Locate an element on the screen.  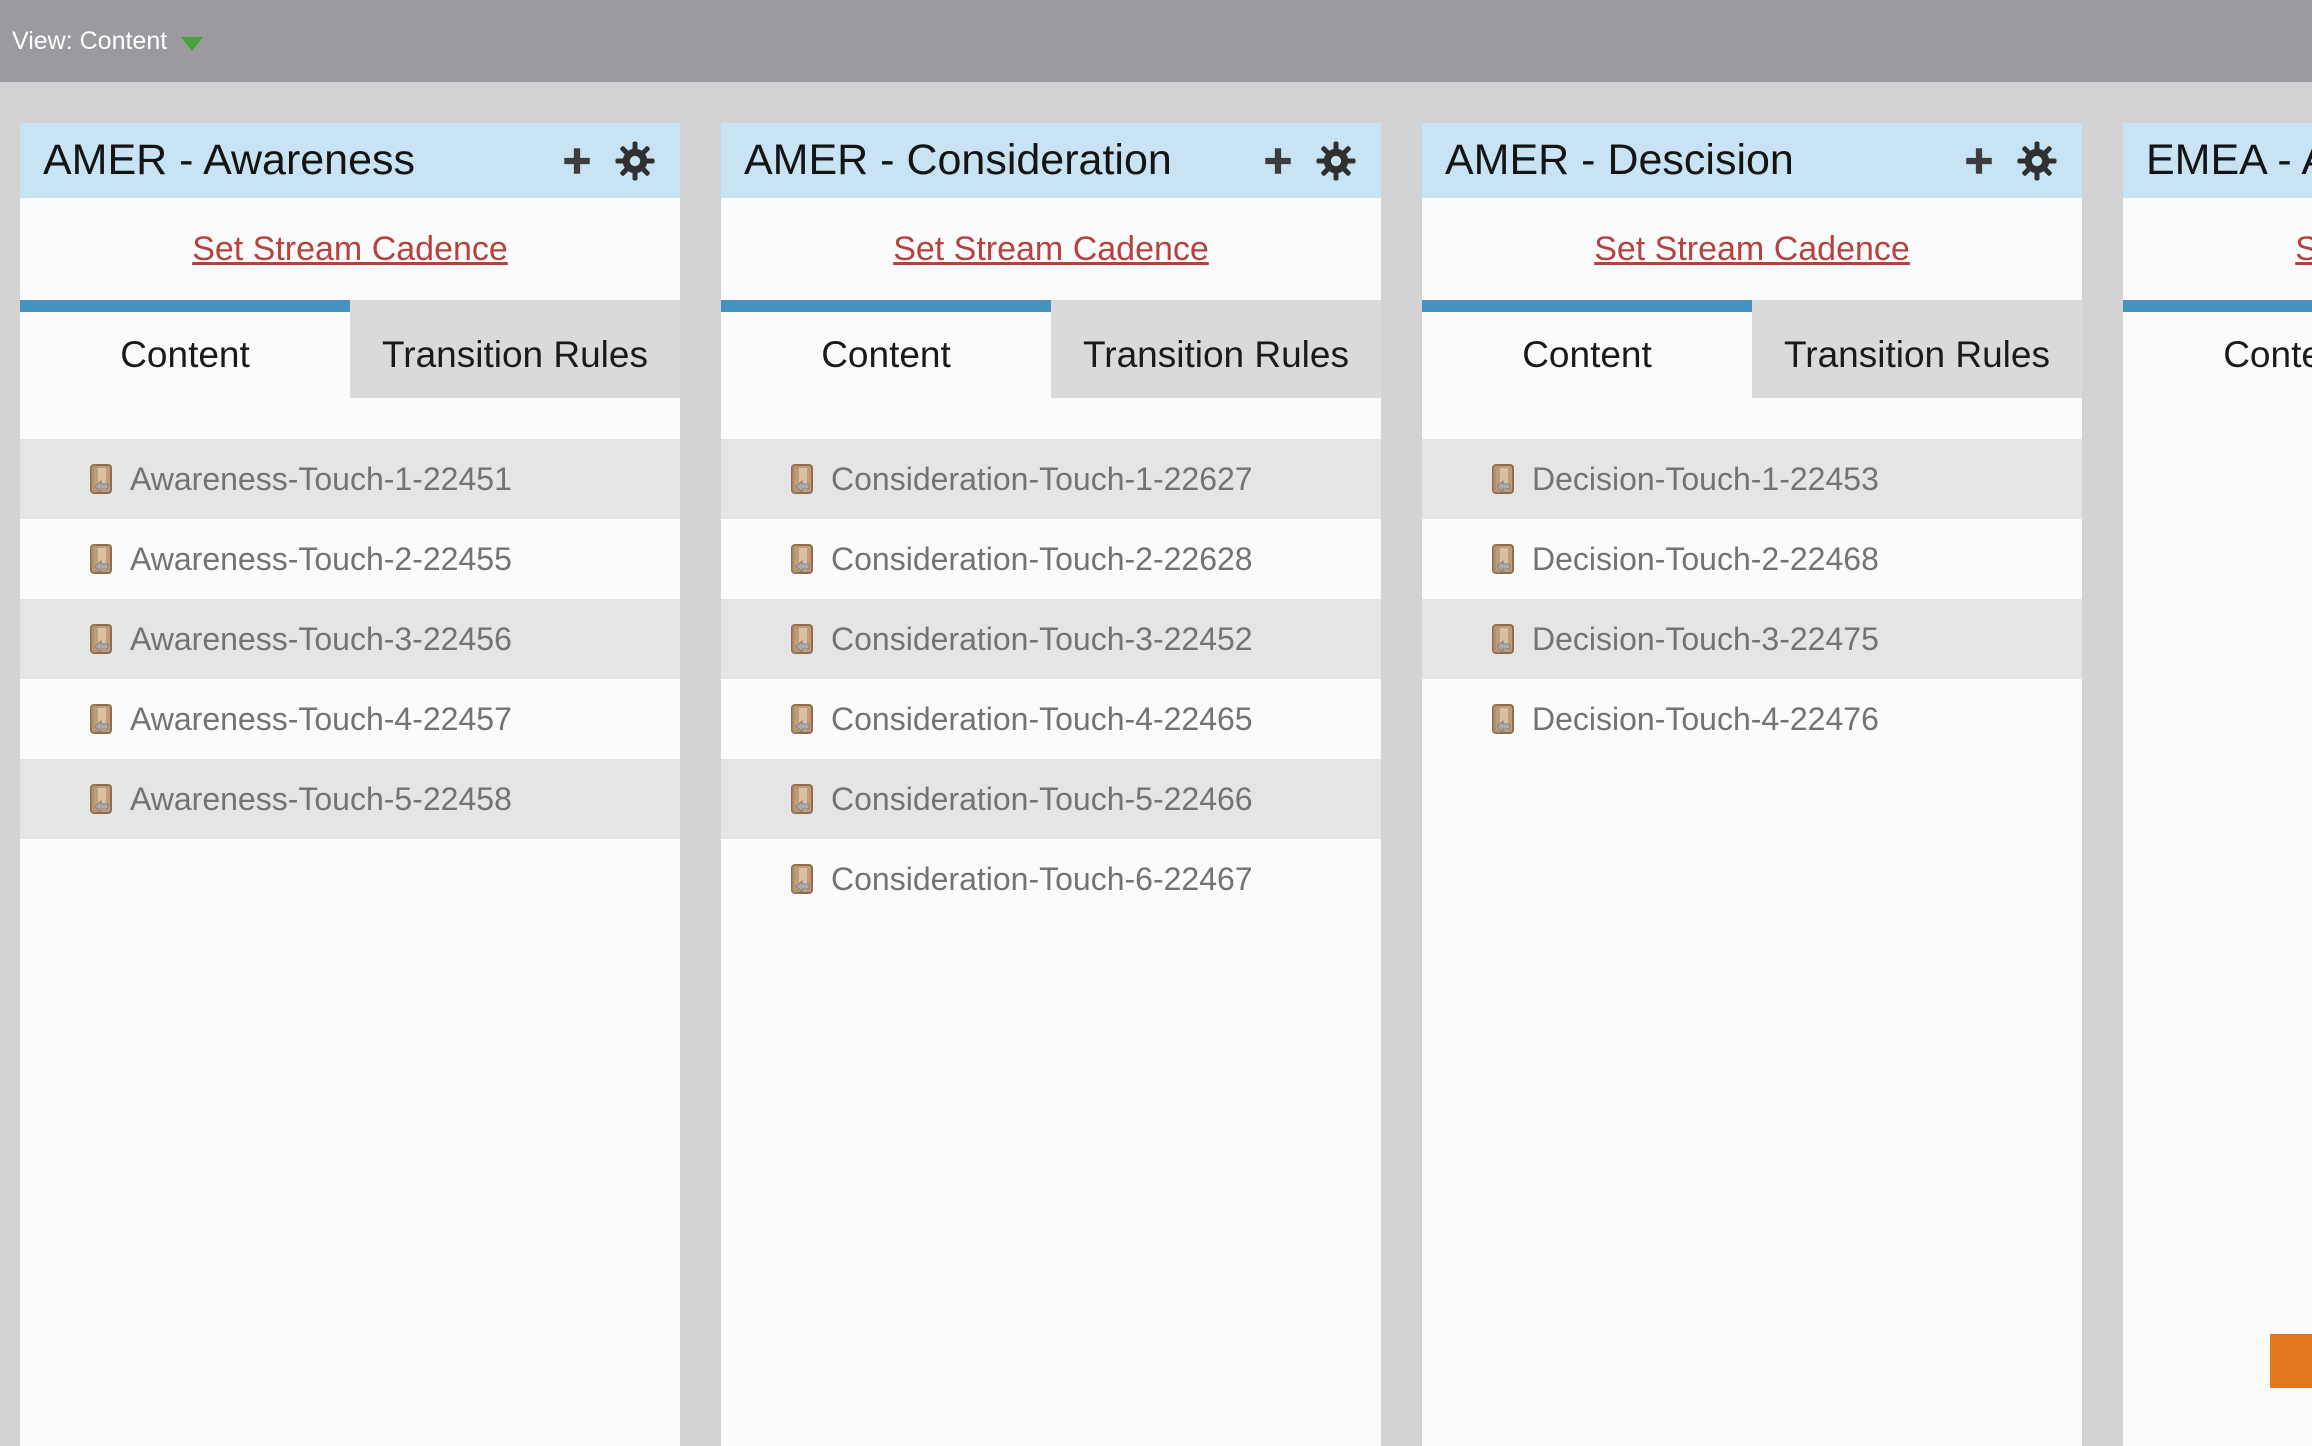
content-item-row: Consideration-Touch-4-22465 is located at coordinates (1051, 719).